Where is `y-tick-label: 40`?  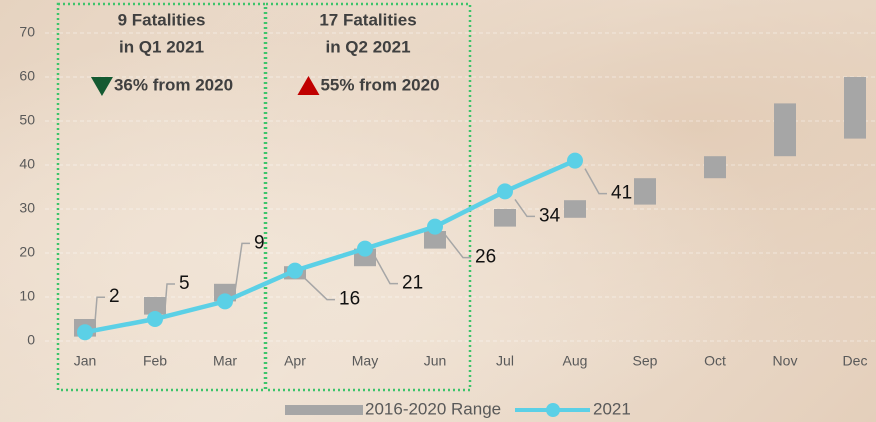 y-tick-label: 40 is located at coordinates (27, 164).